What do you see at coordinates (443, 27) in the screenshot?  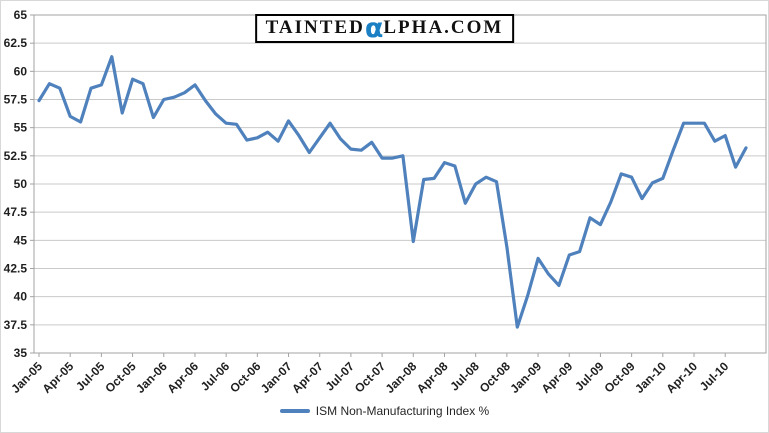 I see `logo-text-suffix: LPHA.COM` at bounding box center [443, 27].